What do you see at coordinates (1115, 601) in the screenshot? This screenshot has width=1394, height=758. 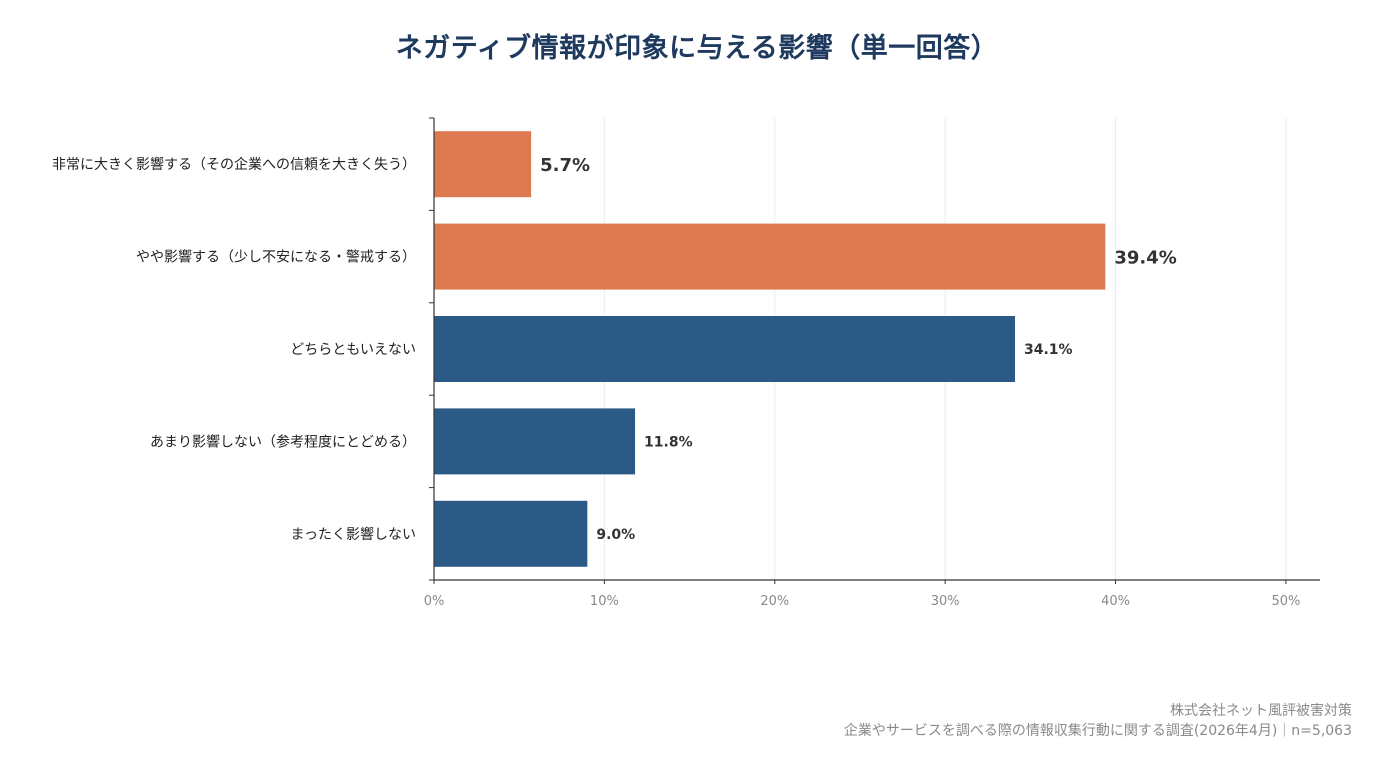 I see `x-tick-label: 40%` at bounding box center [1115, 601].